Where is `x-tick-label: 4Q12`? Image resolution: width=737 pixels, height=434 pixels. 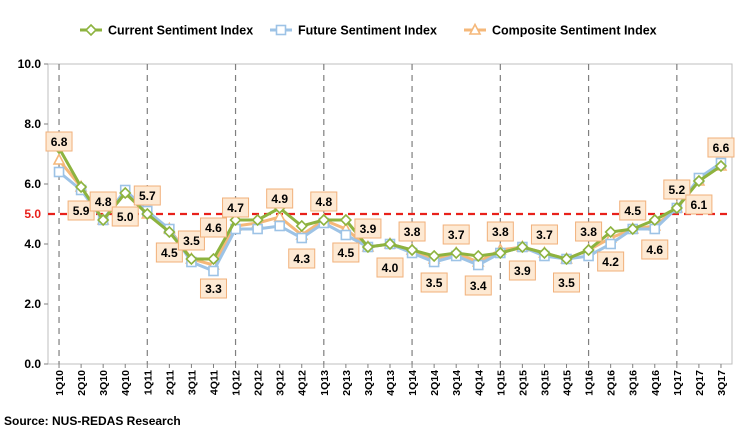
x-tick-label: 4Q12 is located at coordinates (303, 383).